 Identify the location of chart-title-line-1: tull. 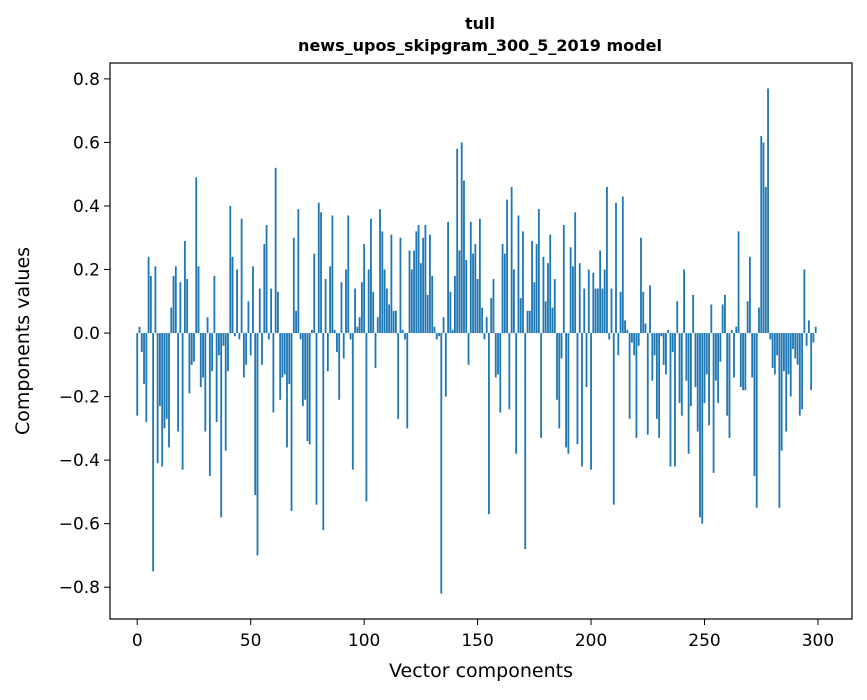
(480, 23).